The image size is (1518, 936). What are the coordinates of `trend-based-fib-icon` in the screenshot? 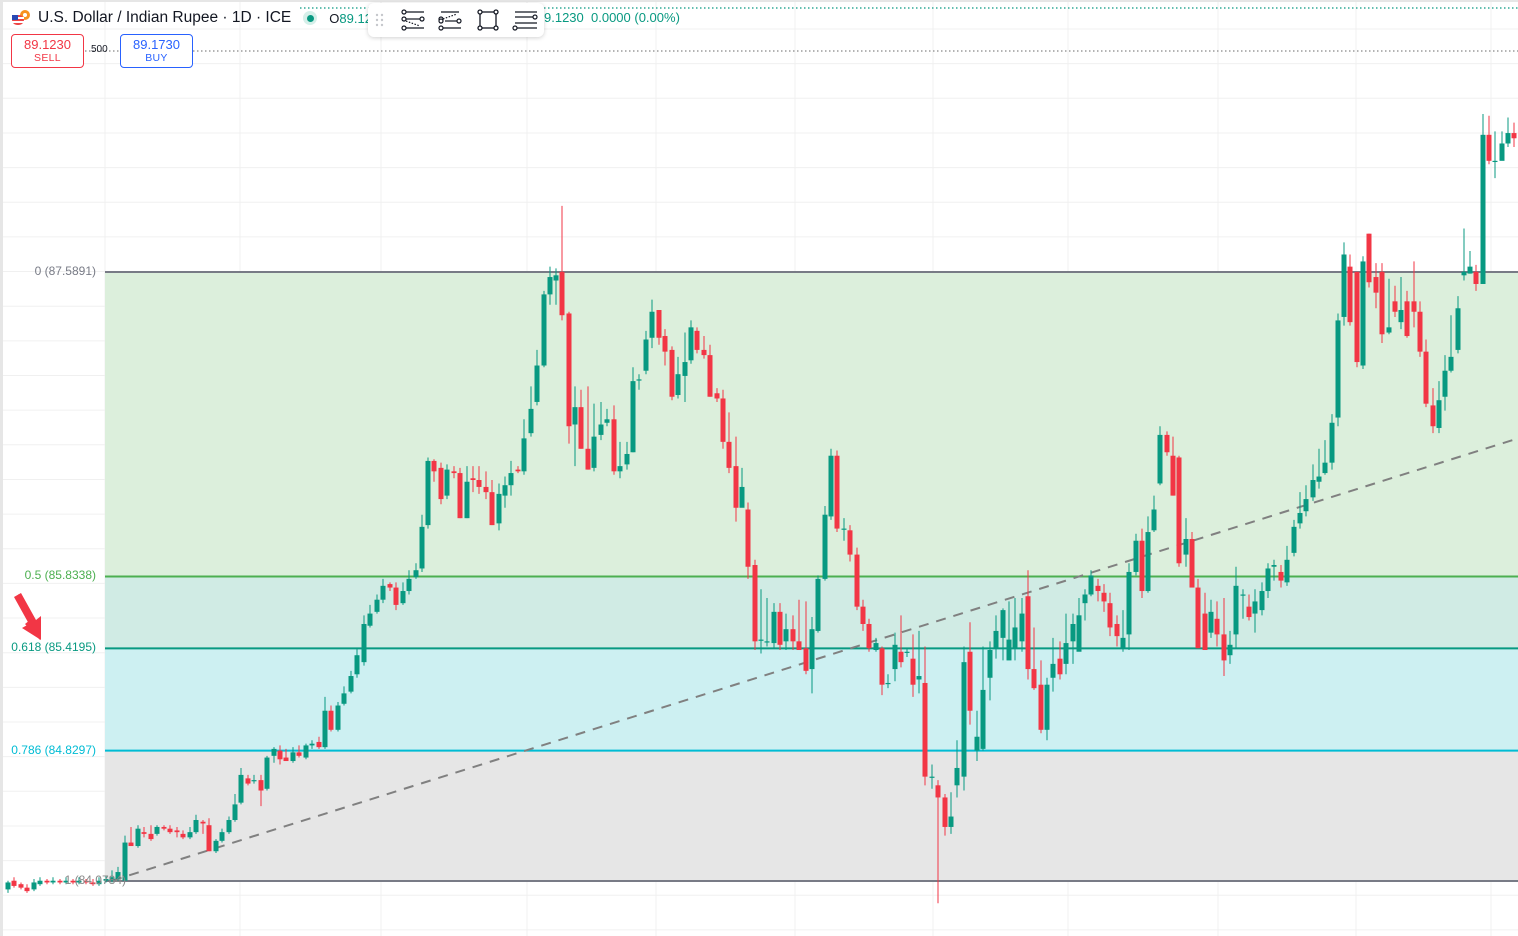 It's located at (451, 20).